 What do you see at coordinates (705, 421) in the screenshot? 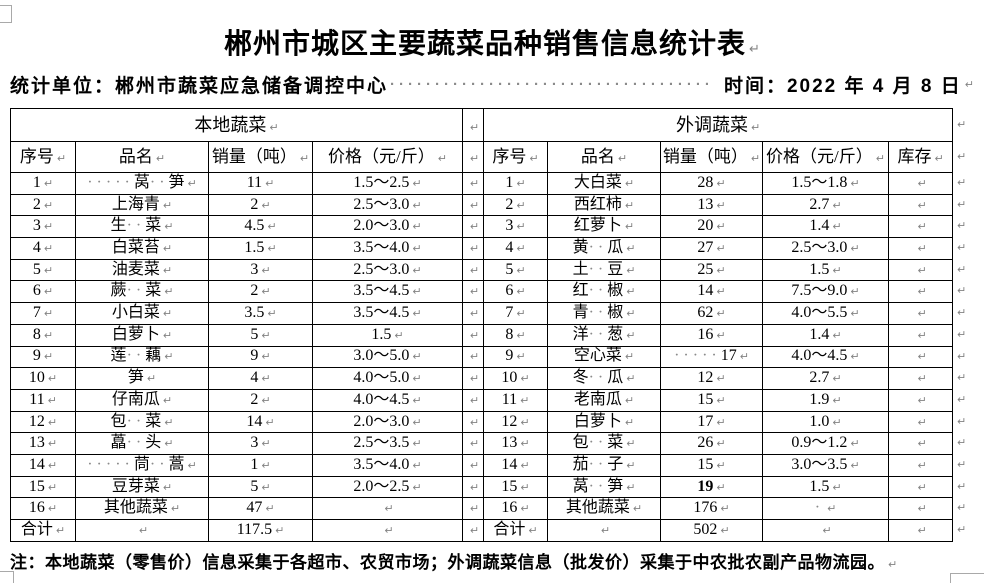
I see `cell-text: 17` at bounding box center [705, 421].